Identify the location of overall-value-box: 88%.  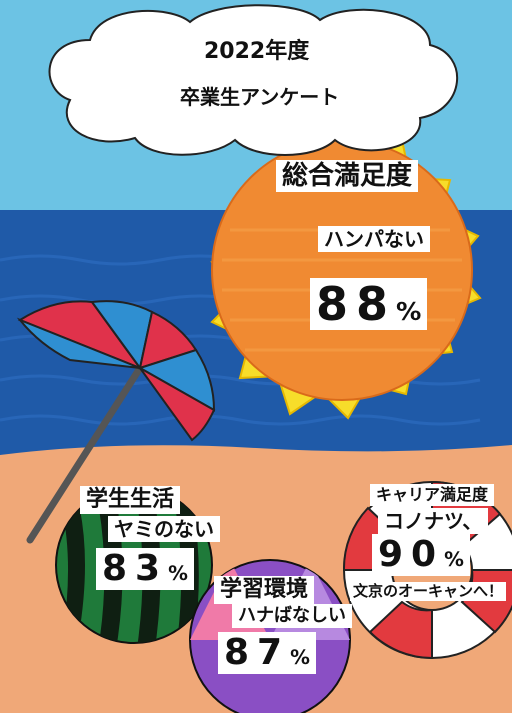
(369, 304).